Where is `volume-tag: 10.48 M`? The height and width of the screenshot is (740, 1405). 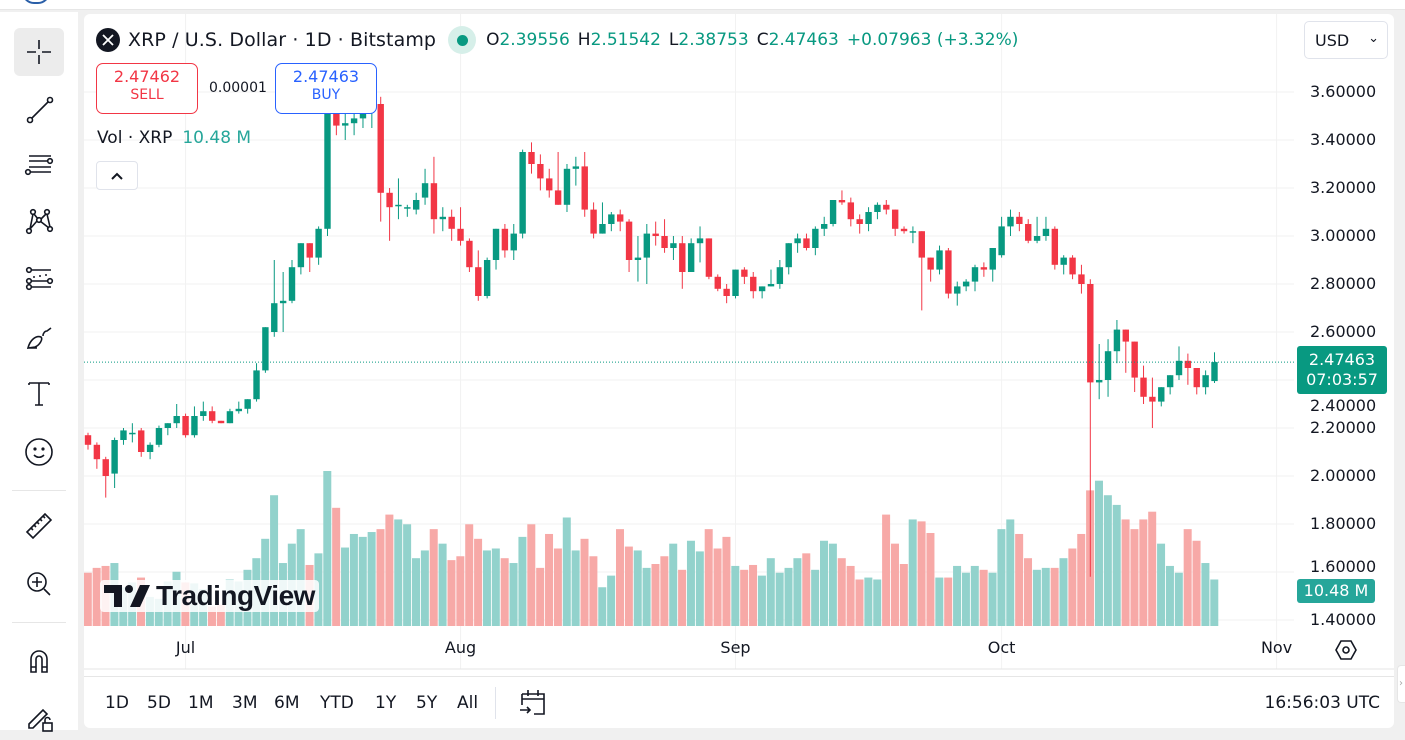
volume-tag: 10.48 M is located at coordinates (1336, 591).